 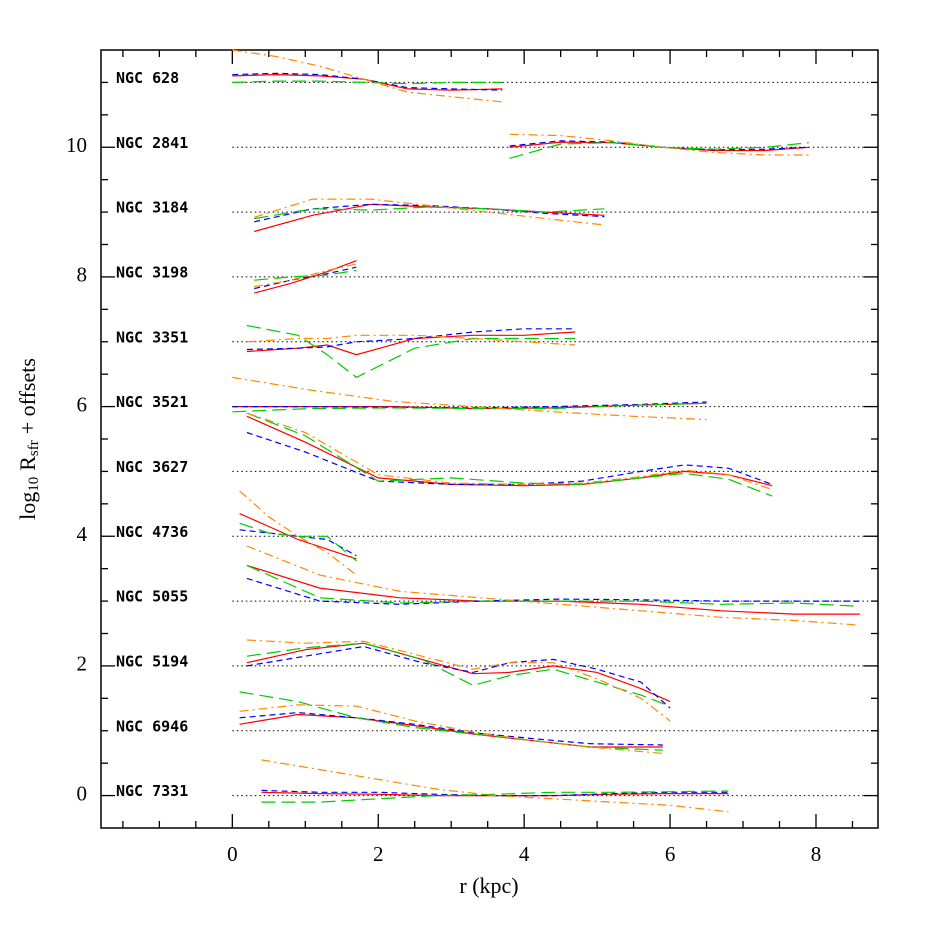 I want to click on y-label-part: log, so click(x=27, y=506).